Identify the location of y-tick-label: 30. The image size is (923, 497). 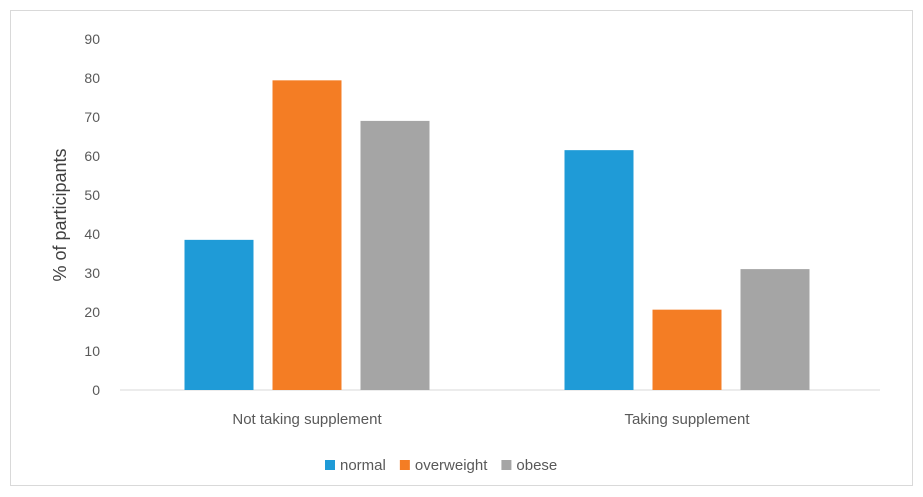
(92, 273).